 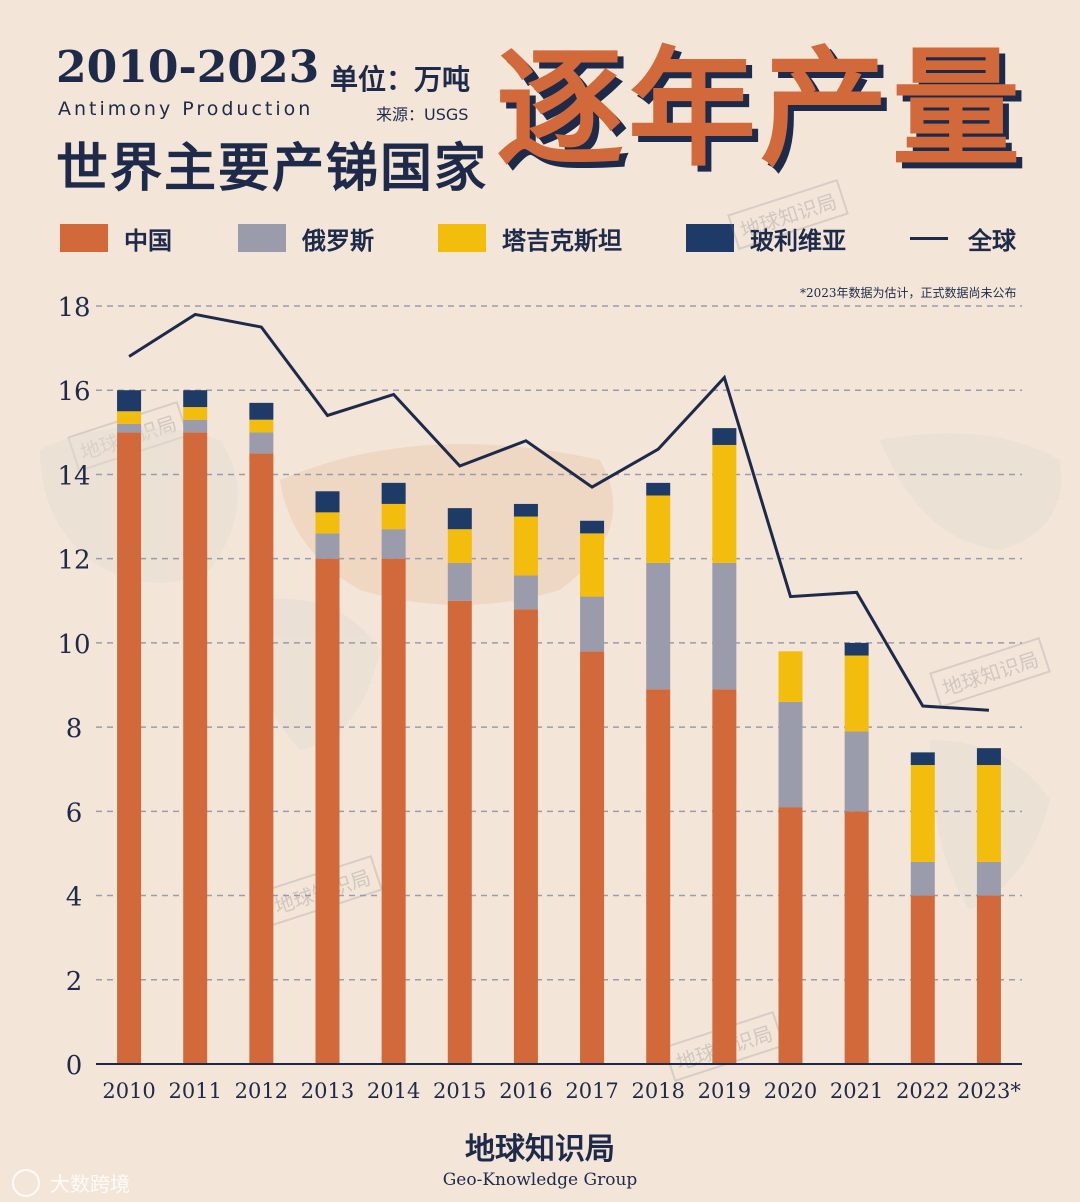 What do you see at coordinates (459, 1091) in the screenshot?
I see `x-tick-label: 2015` at bounding box center [459, 1091].